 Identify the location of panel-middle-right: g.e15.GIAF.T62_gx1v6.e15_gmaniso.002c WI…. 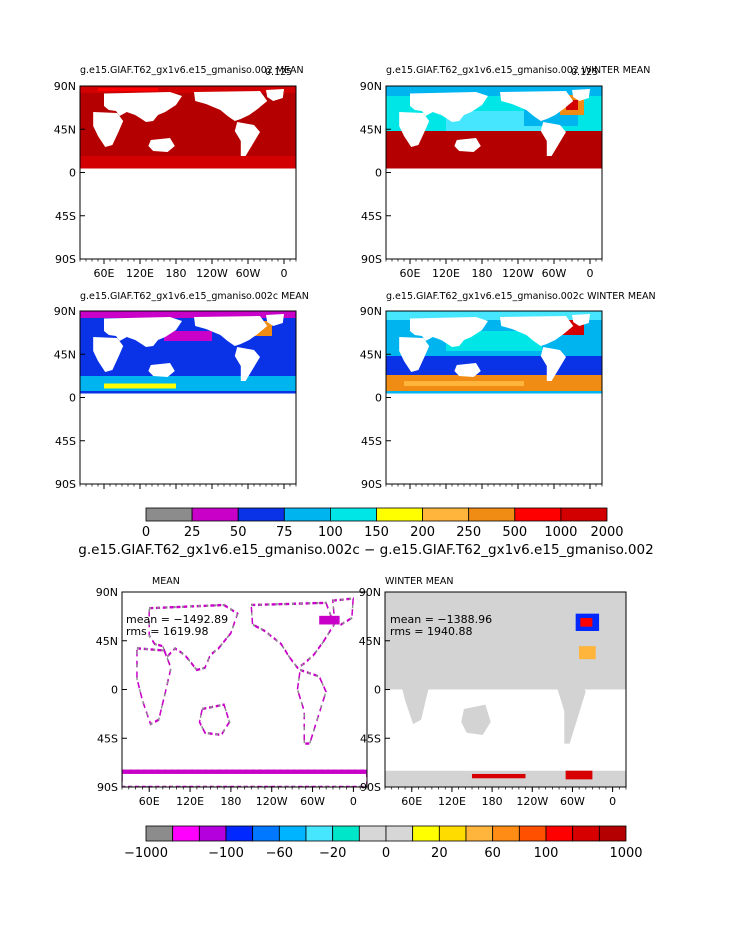
(520, 388).